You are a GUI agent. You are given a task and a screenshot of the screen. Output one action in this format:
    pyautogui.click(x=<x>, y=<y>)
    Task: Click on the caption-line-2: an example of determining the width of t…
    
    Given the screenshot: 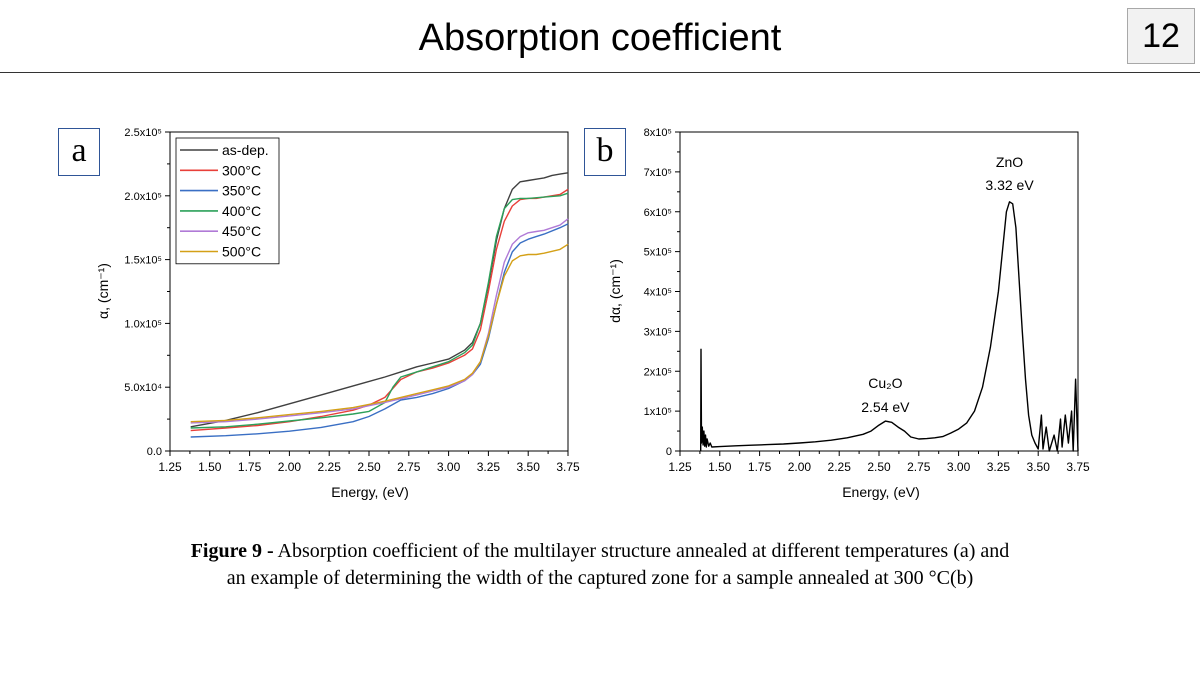 What is the action you would take?
    pyautogui.click(x=600, y=578)
    